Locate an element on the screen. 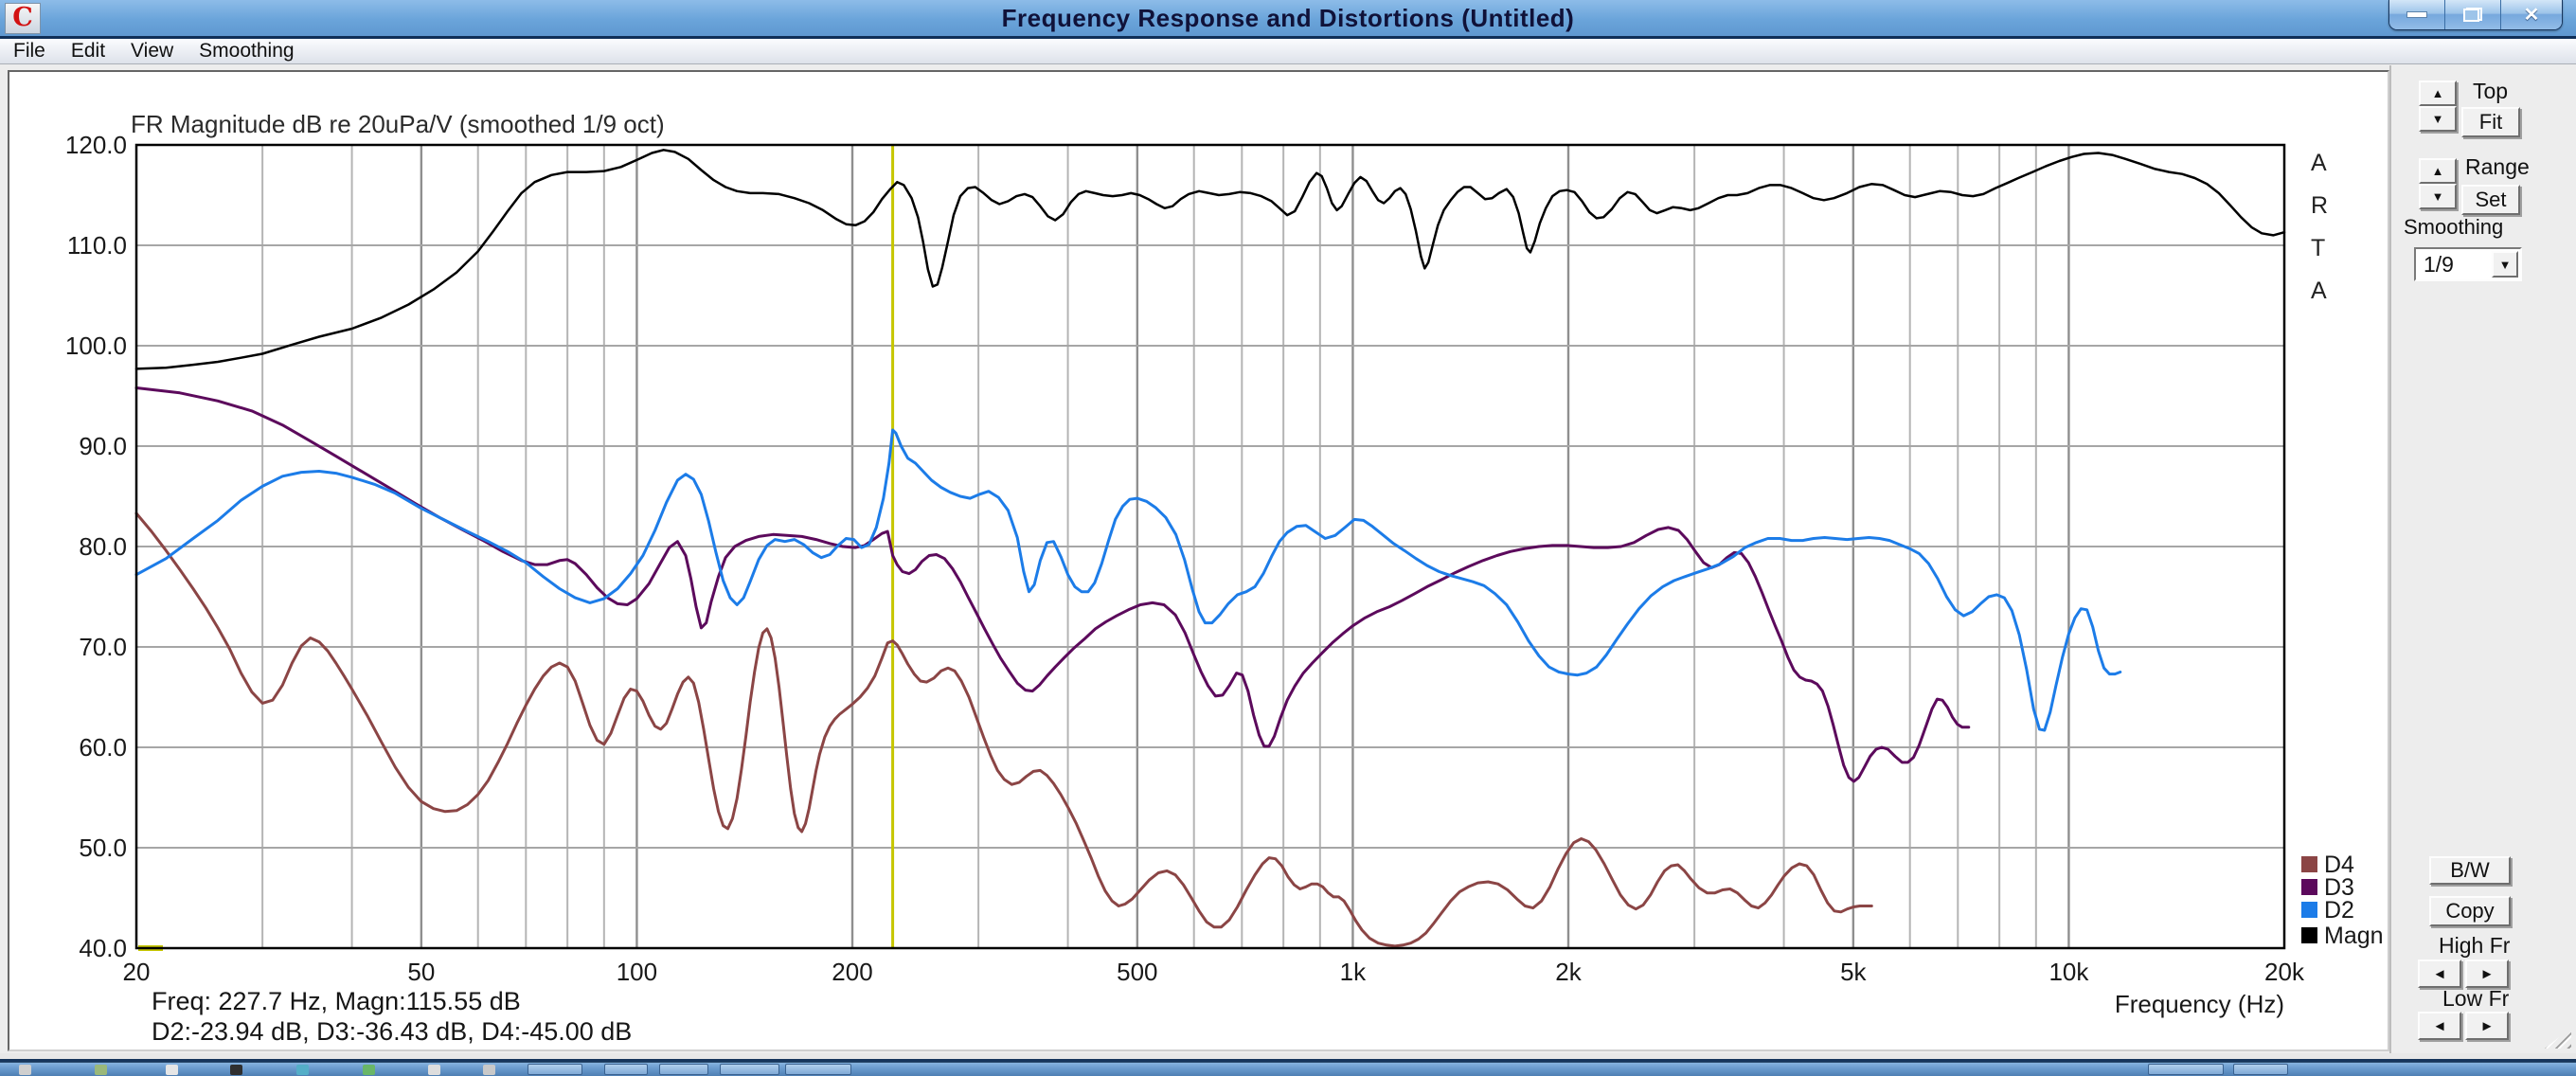  y-tick-label: 110.0 is located at coordinates (97, 245).